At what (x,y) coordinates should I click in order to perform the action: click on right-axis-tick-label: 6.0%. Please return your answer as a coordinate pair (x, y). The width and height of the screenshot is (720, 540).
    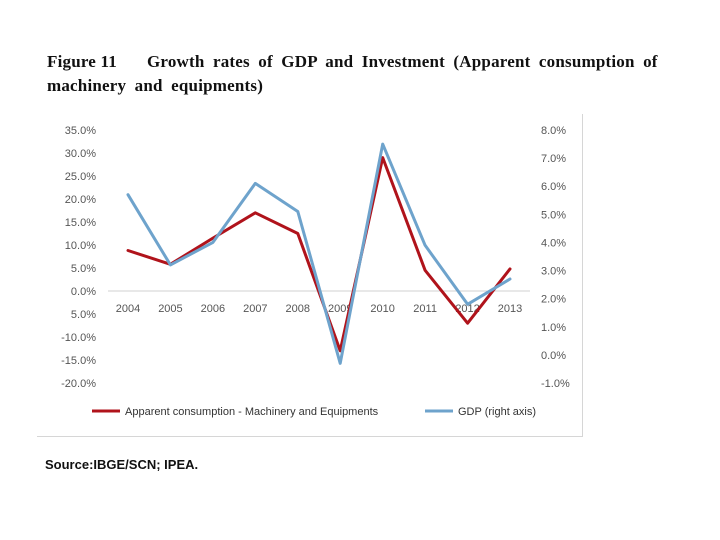
    Looking at the image, I should click on (553, 187).